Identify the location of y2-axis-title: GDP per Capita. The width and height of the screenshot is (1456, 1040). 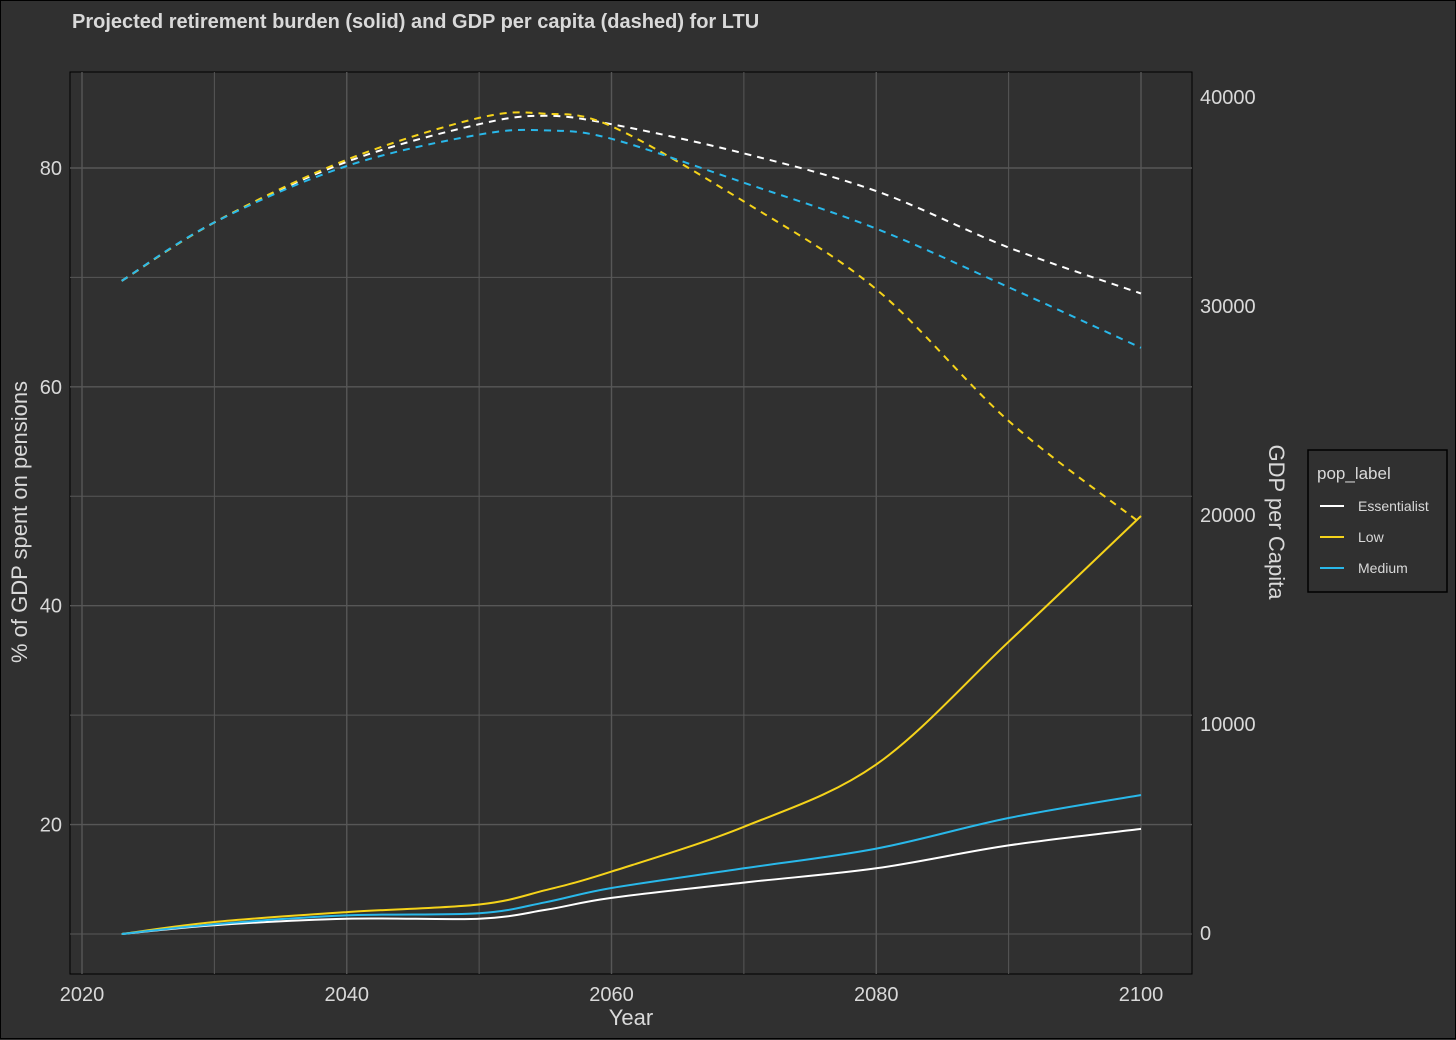
(1276, 523).